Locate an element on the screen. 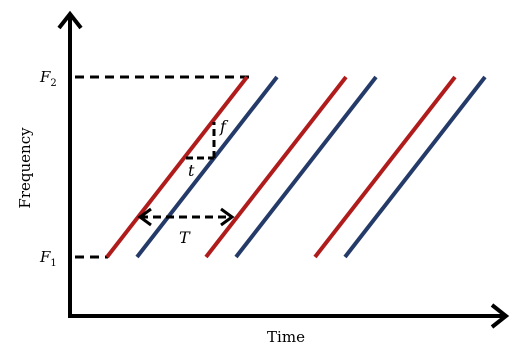 The image size is (511, 353). x-axis-arrowhead is located at coordinates (500, 316).